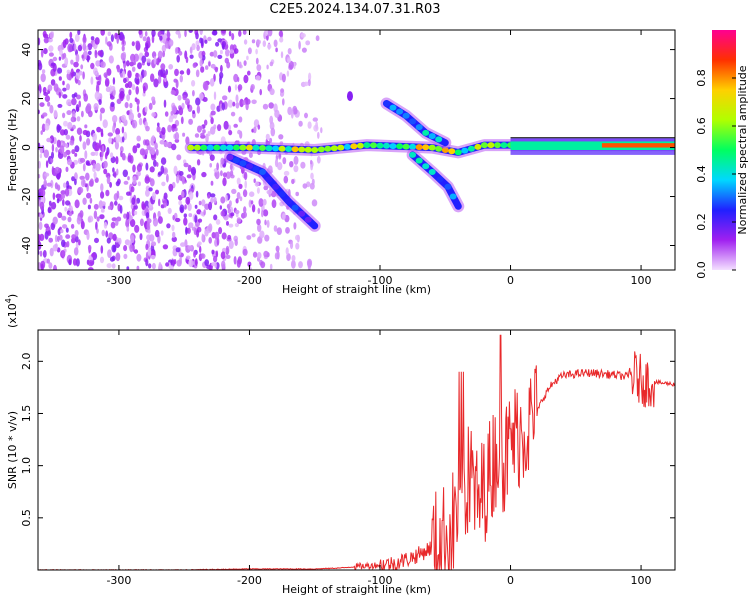 The width and height of the screenshot is (750, 600). What do you see at coordinates (426, 132) in the screenshot?
I see `upper-branch-mark` at bounding box center [426, 132].